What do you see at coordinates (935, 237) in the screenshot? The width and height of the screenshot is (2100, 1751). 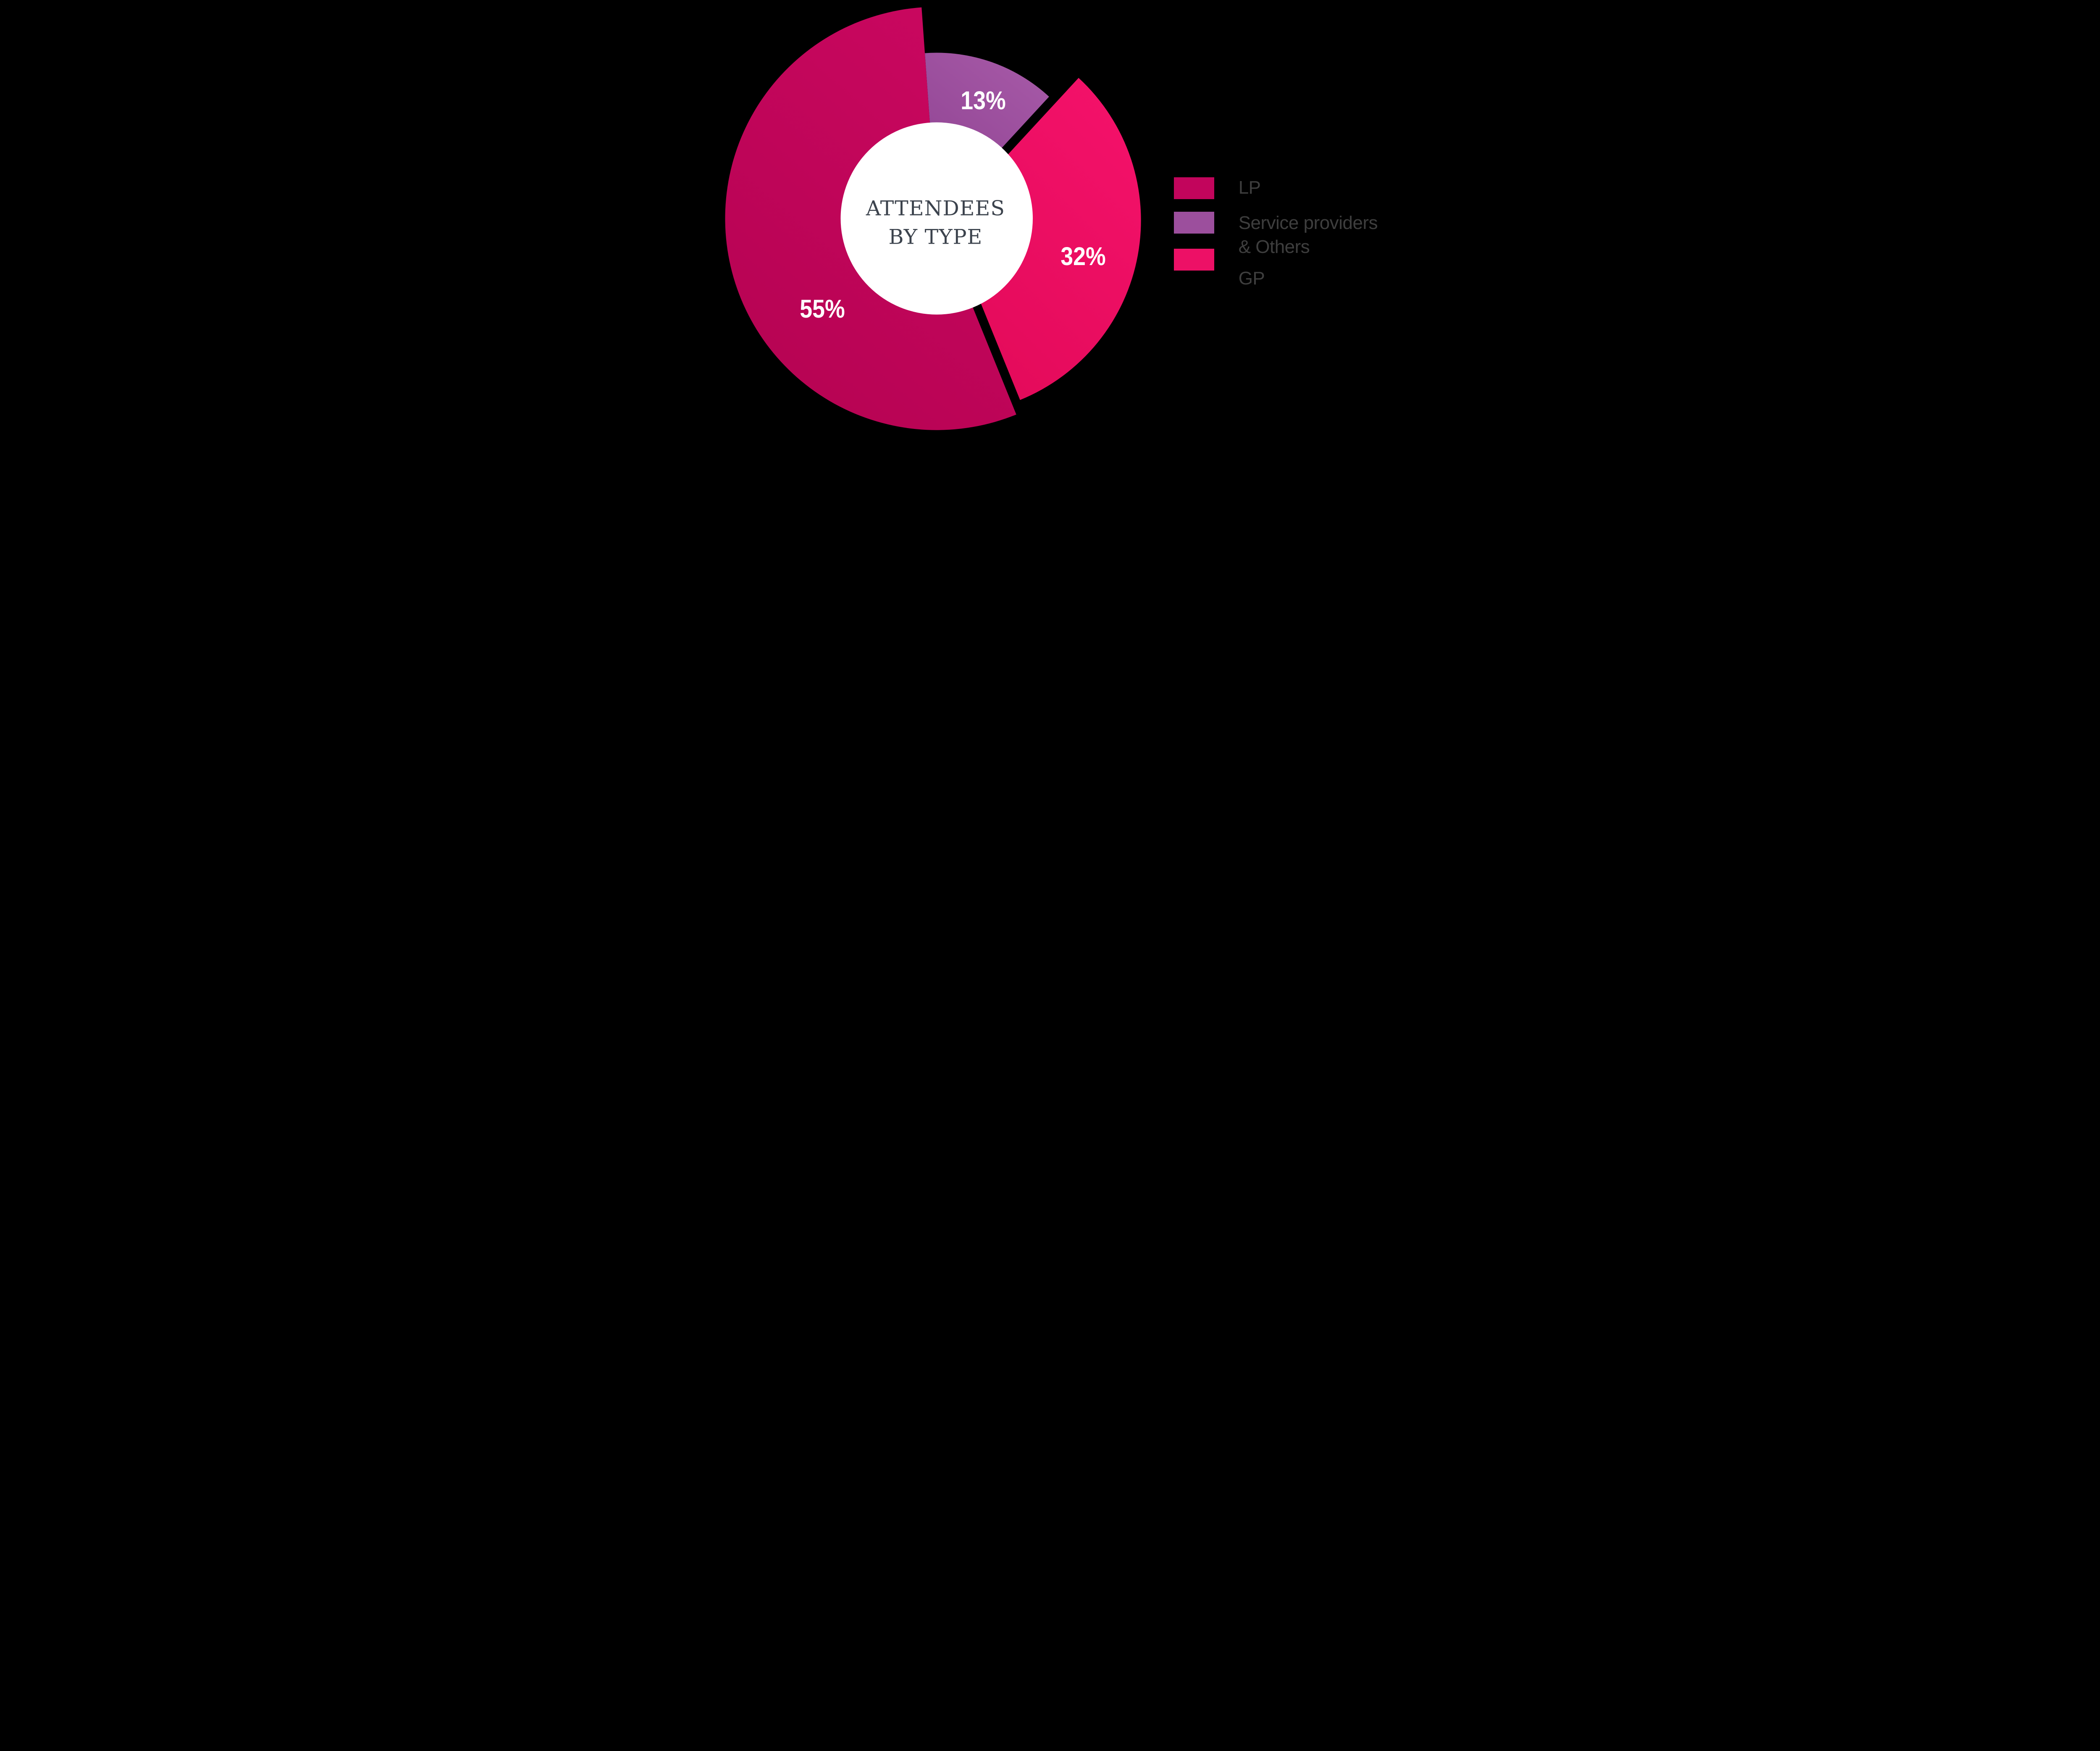 I see `chart-center-title-line2: BY TYPE` at bounding box center [935, 237].